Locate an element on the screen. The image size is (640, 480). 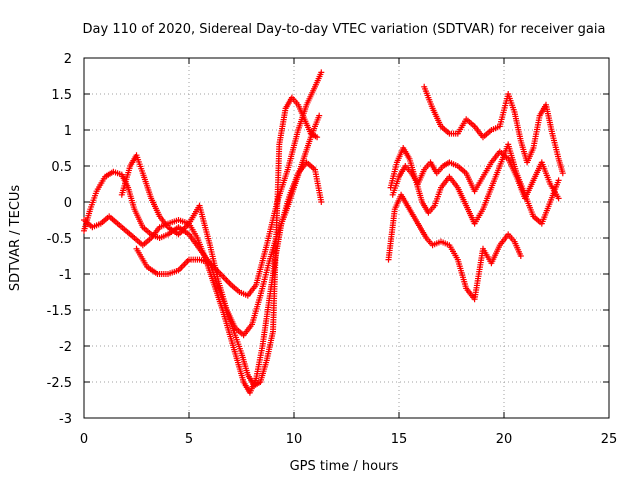
y-tick-label: -3 is located at coordinates (65, 419).